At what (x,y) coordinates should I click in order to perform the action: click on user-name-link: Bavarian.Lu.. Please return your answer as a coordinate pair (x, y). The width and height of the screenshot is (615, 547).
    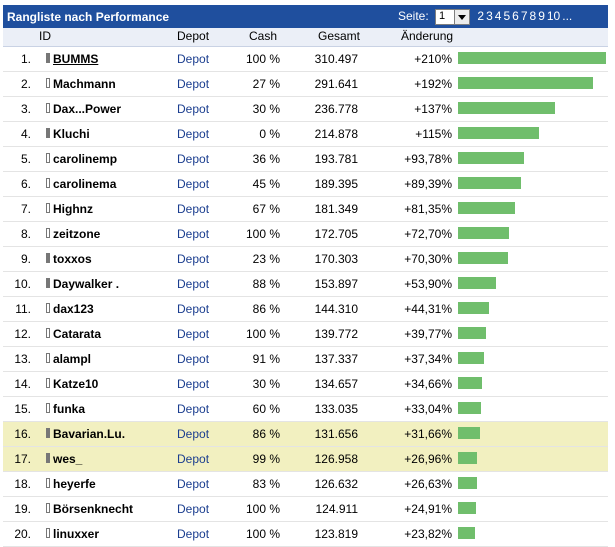
    Looking at the image, I should click on (89, 434).